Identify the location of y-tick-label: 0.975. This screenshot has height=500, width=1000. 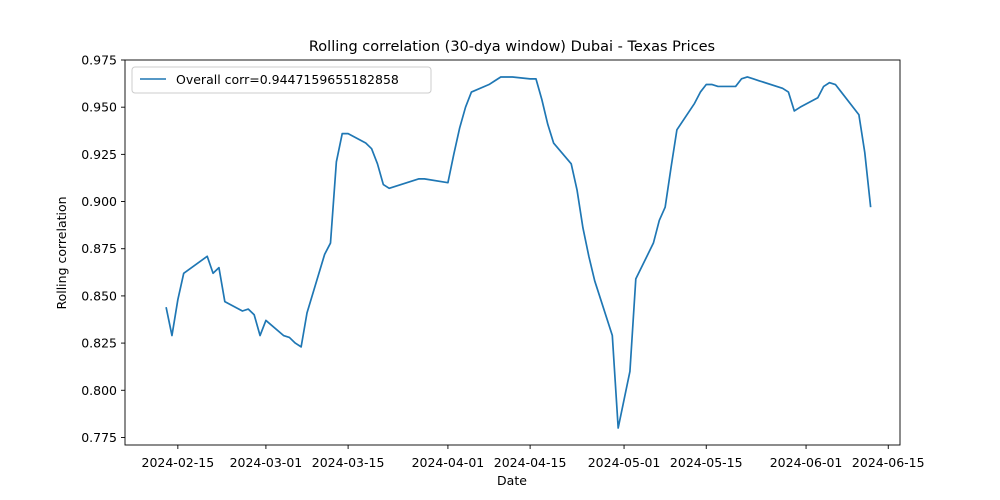
(99, 60).